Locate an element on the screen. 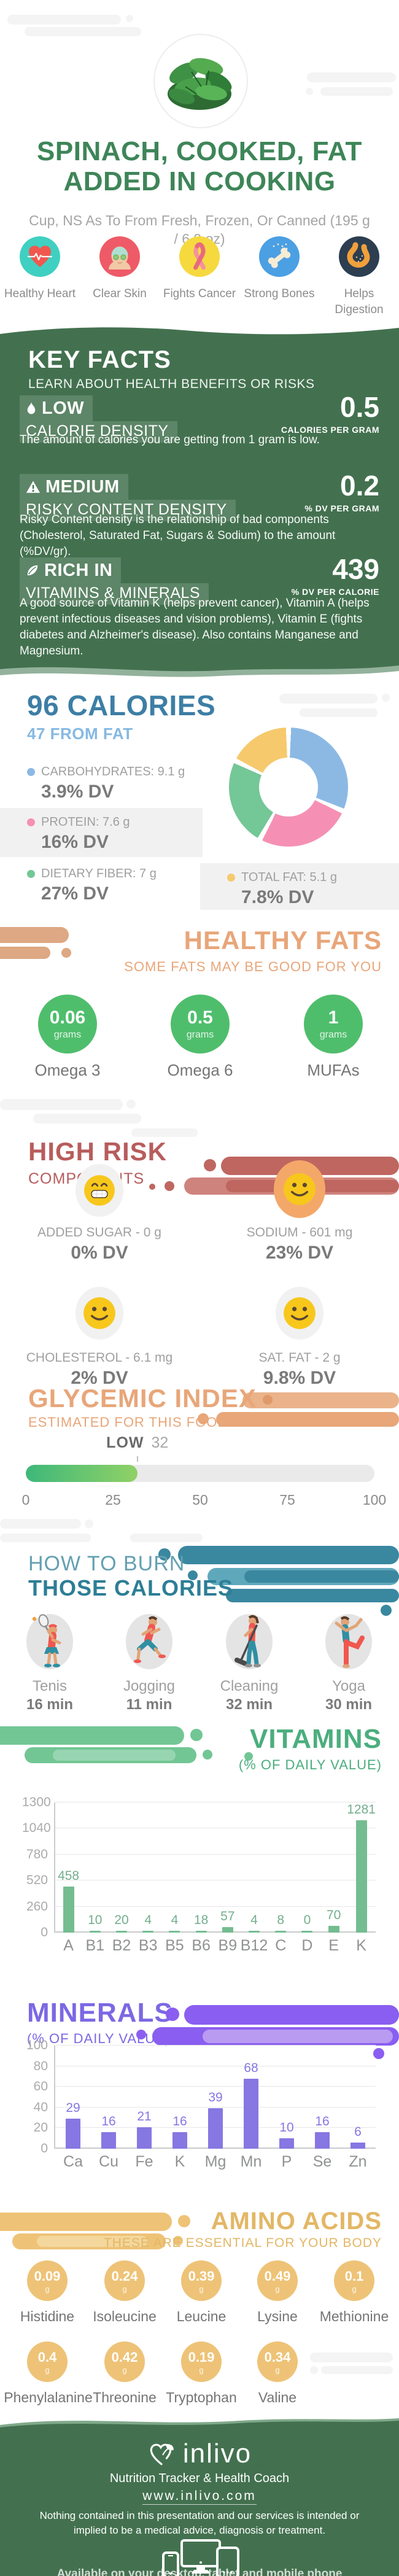  bar-column: 20 B2 is located at coordinates (121, 1878).